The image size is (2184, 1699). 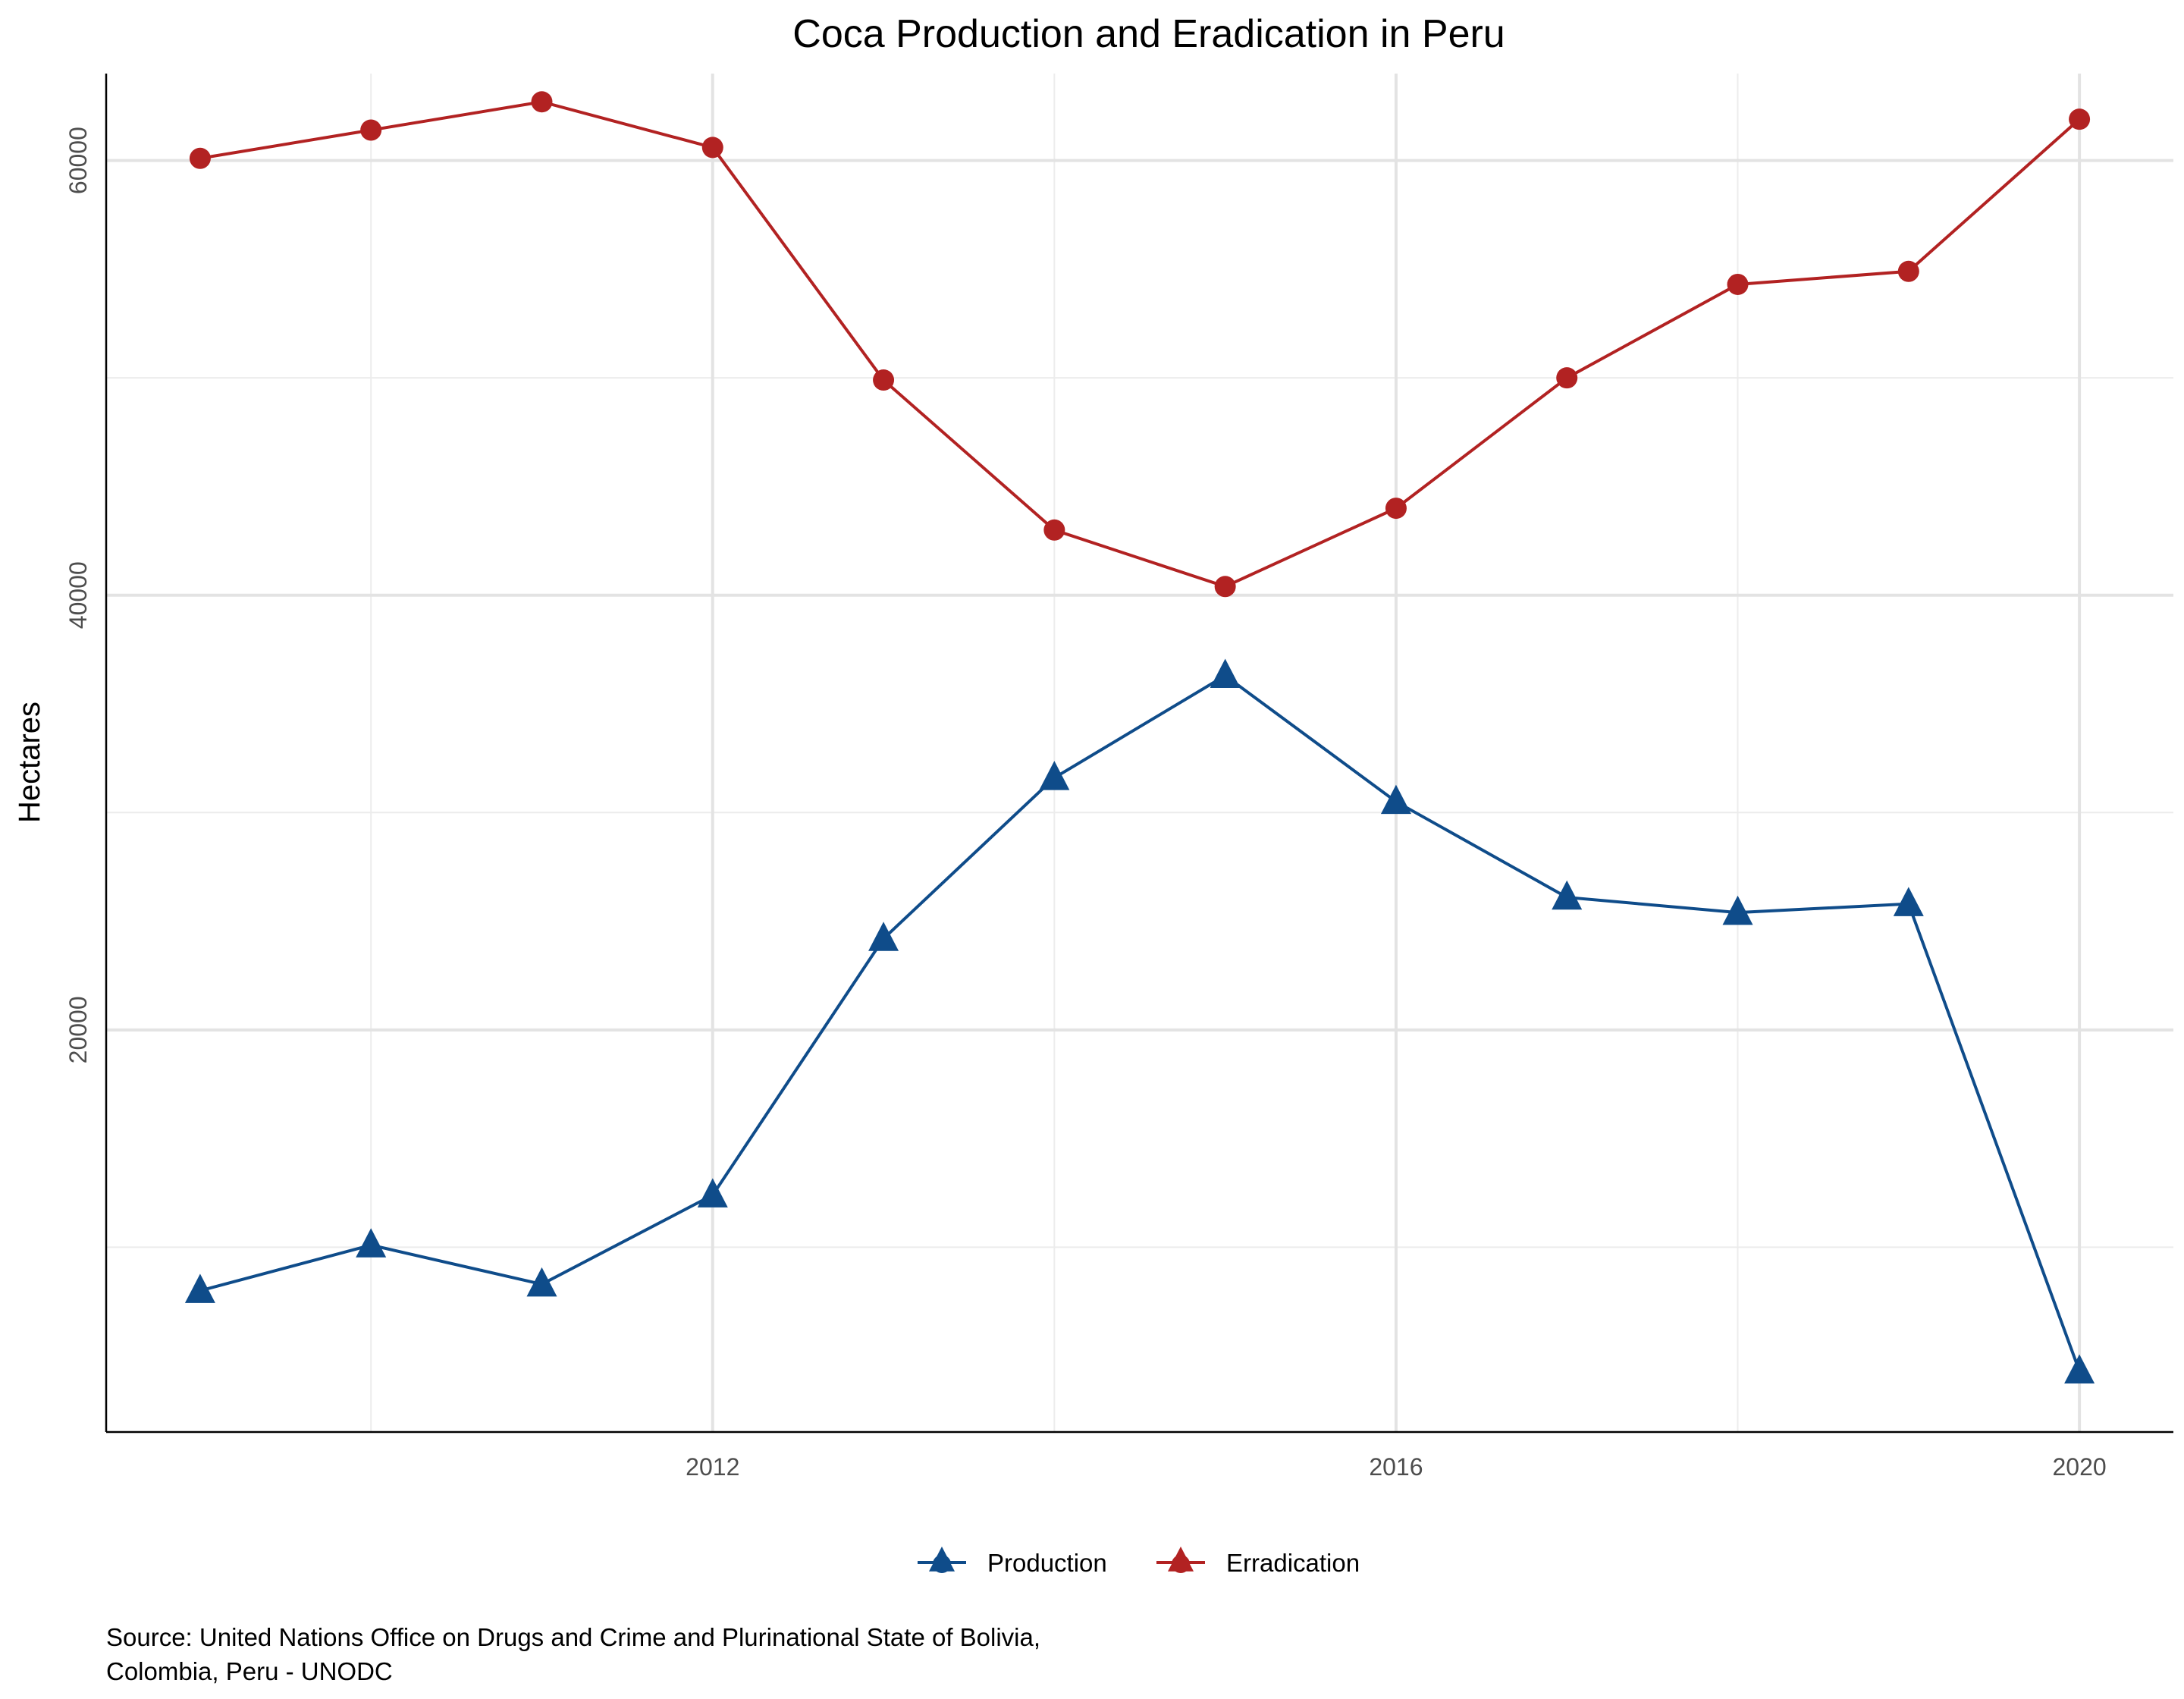 I want to click on y-tick-label: 60000, so click(x=78, y=160).